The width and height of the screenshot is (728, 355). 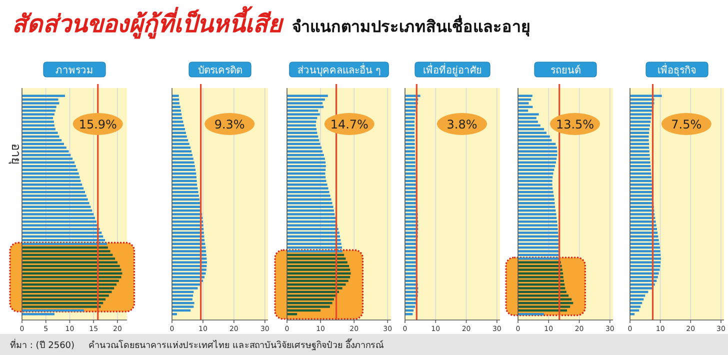 What do you see at coordinates (575, 125) in the screenshot?
I see `ref-line-label: 13.5%` at bounding box center [575, 125].